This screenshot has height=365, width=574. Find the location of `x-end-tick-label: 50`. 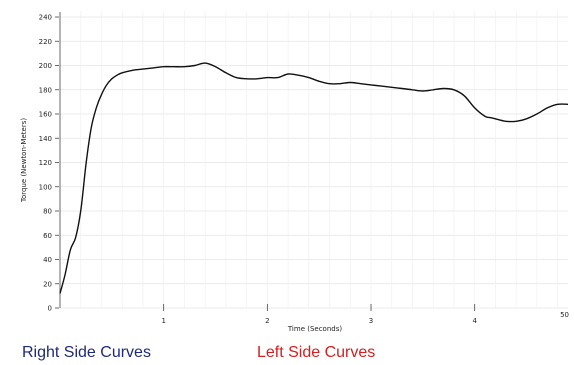

x-end-tick-label: 50 is located at coordinates (564, 315).